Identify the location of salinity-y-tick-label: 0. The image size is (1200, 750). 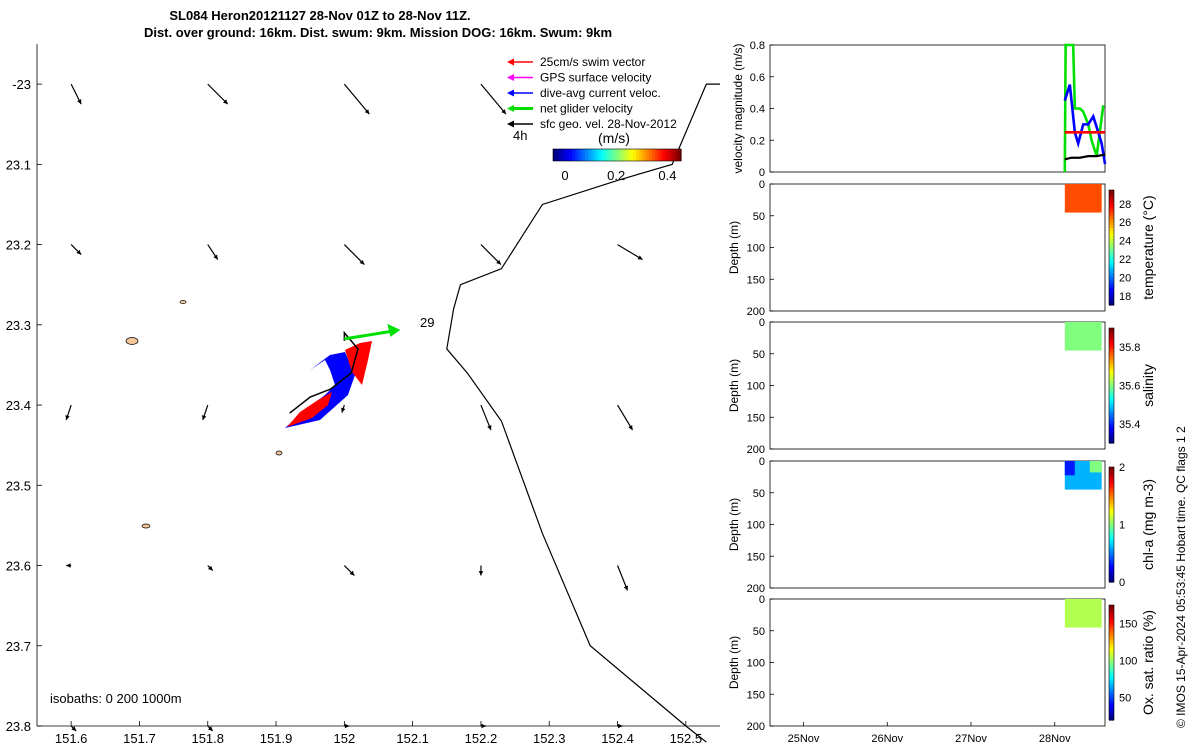
(762, 323).